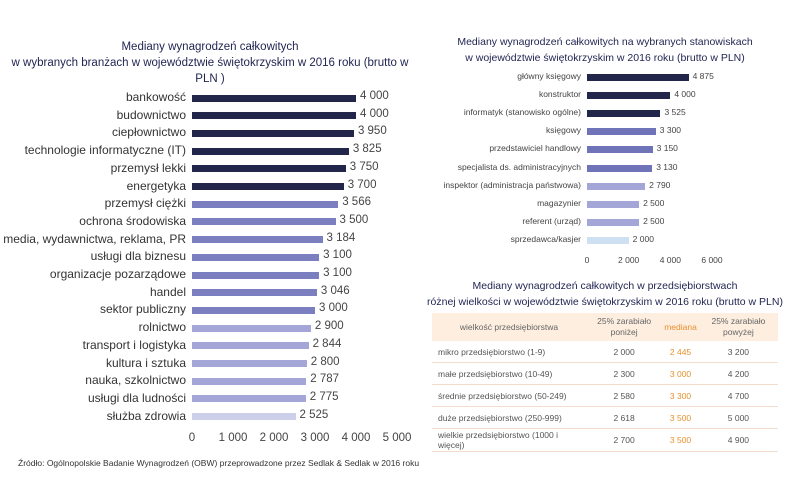 The height and width of the screenshot is (500, 785). I want to click on category-label: media, wydawnictwa, reklama, PR, so click(94, 238).